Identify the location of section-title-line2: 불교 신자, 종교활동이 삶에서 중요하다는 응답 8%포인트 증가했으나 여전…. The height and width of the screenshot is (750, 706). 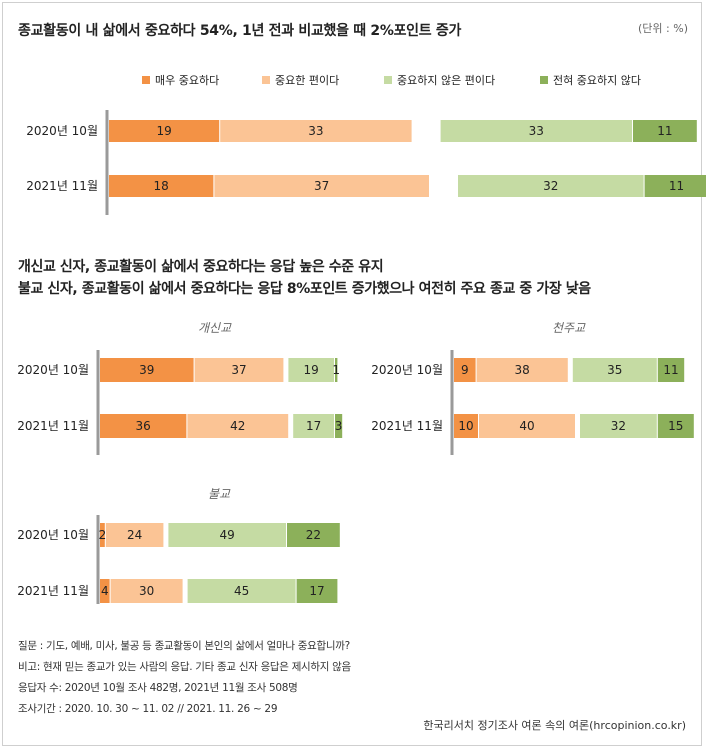
(304, 289).